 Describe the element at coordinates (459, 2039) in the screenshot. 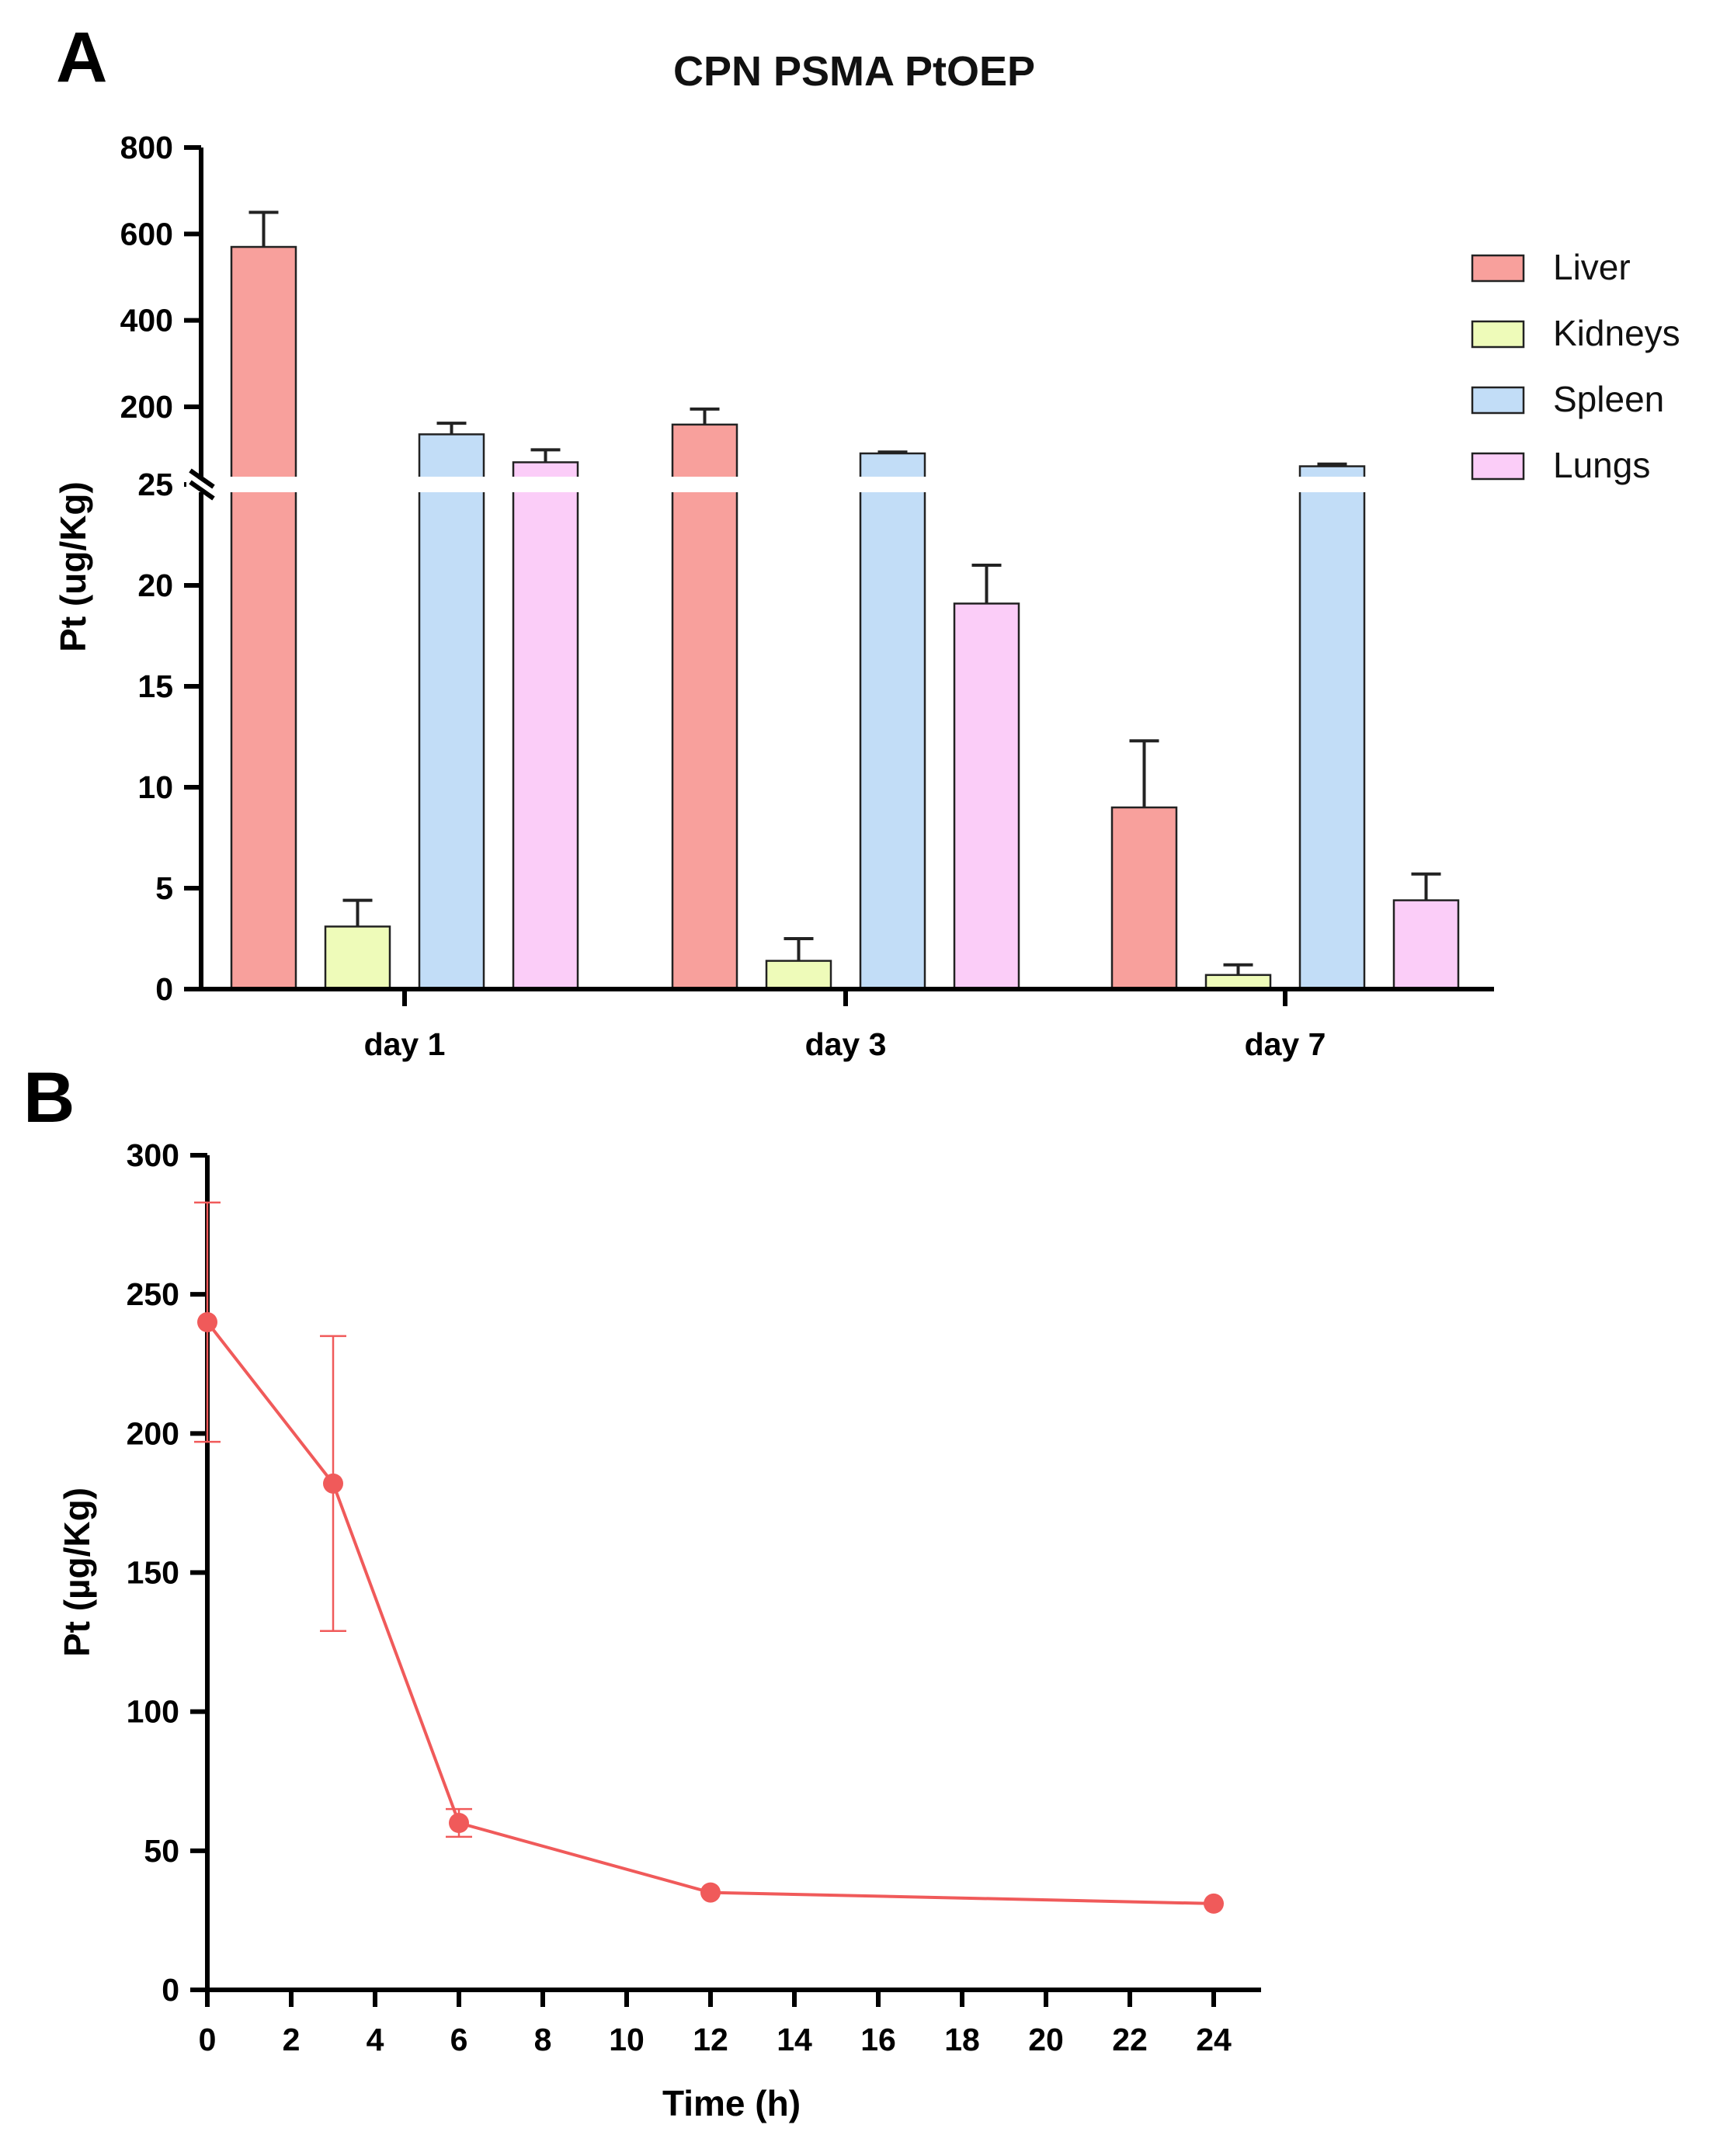

I see `chart-b-x-tick-label: 6` at that location.